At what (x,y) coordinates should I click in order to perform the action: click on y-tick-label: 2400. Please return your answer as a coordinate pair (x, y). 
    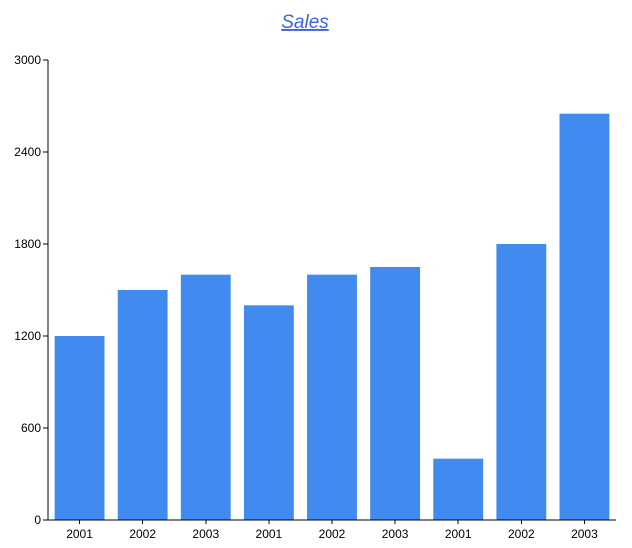
    Looking at the image, I should click on (27, 152).